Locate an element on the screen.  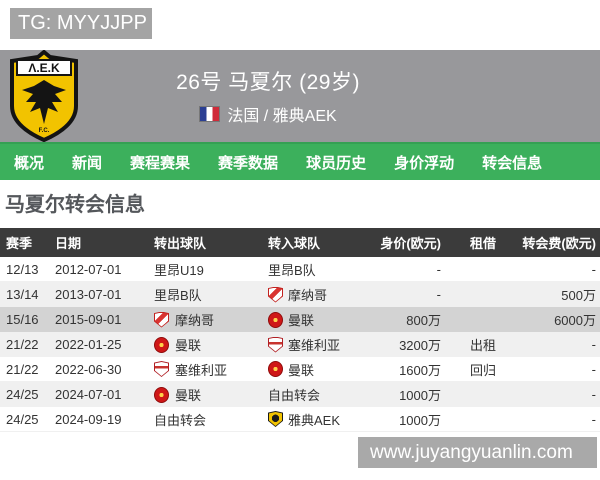
site-watermark-label: www.juyangyuanlin.com is located at coordinates (471, 452).